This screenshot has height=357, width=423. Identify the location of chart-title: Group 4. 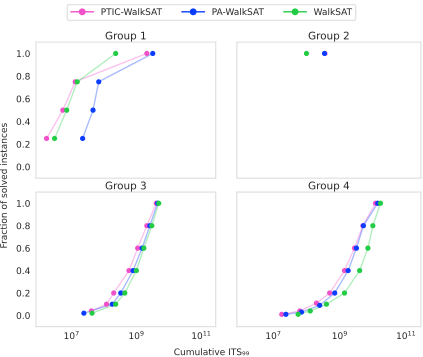
(329, 187).